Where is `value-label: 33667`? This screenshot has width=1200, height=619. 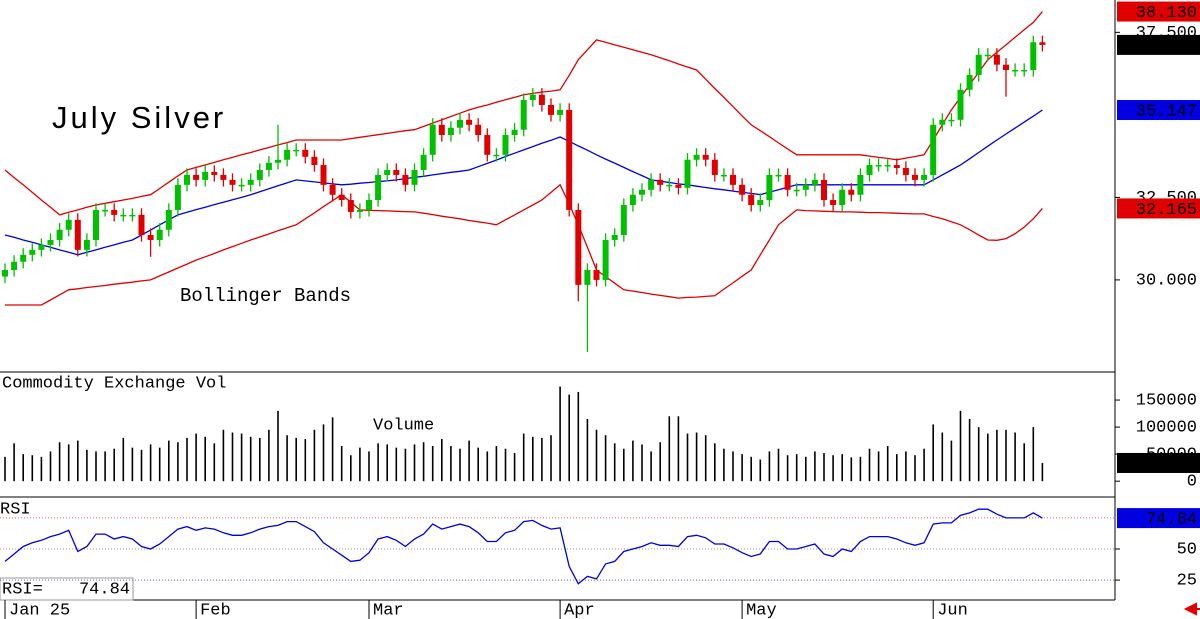
value-label: 33667 is located at coordinates (1171, 464).